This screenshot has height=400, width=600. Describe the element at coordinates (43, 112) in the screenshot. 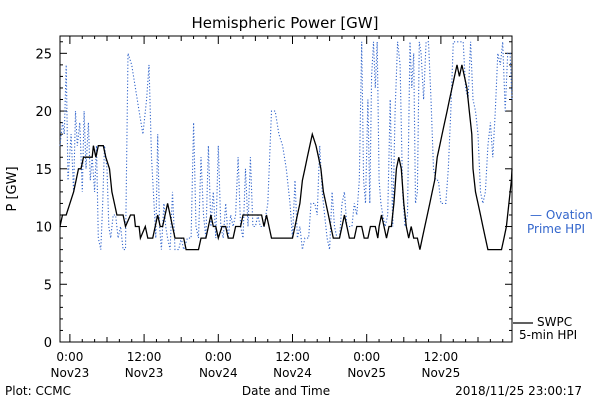

I see `y-tick-label: 20` at that location.